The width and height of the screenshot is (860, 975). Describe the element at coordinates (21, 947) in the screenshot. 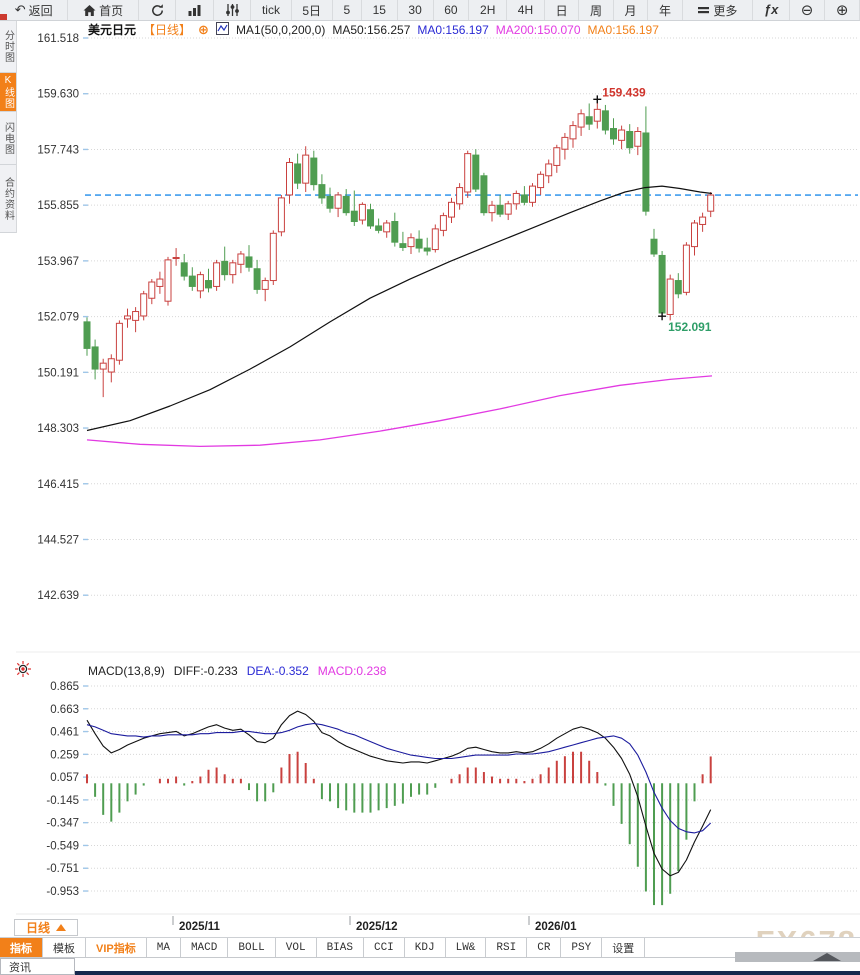

I see `indicator-tab-指标: 指标` at that location.